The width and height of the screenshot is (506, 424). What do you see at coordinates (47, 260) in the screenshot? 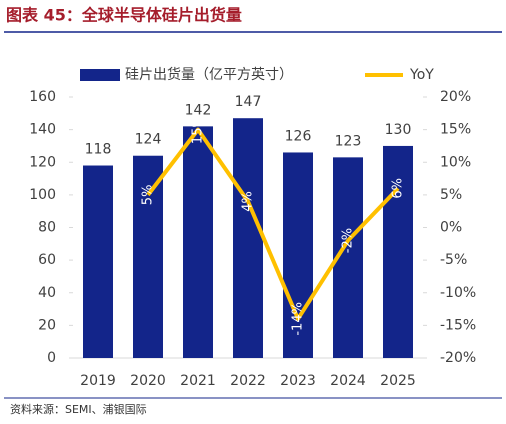
I see `y-tick-label: 60` at bounding box center [47, 260].